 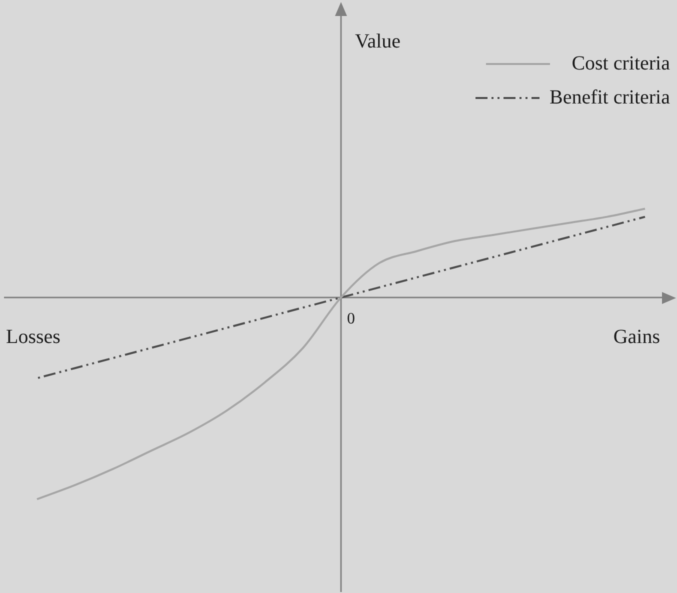 I want to click on text: Value, so click(x=378, y=41).